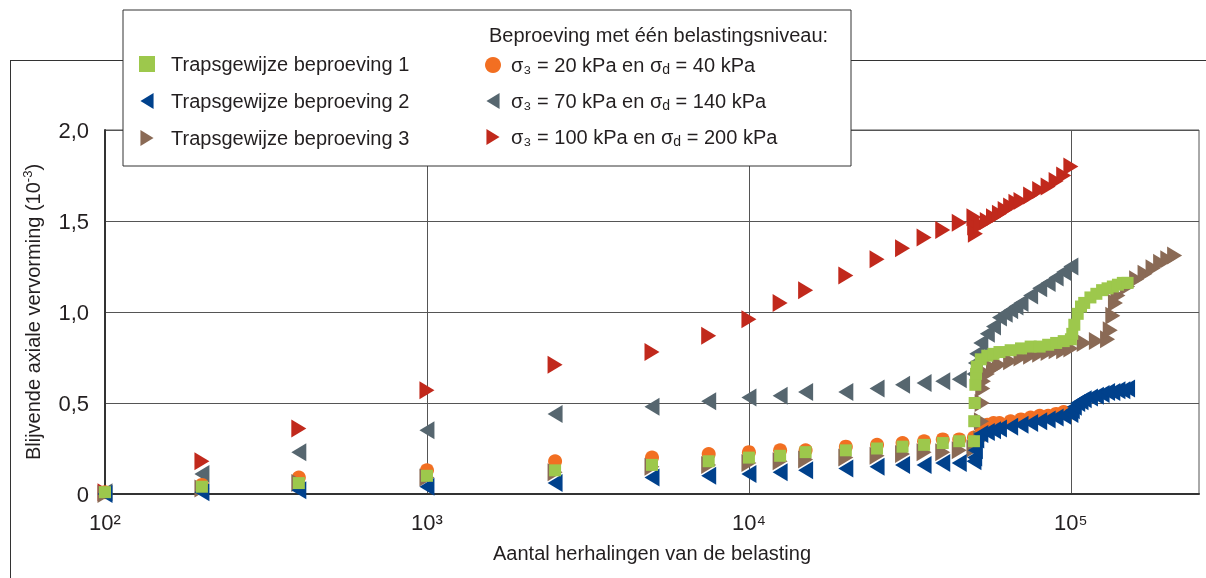 This screenshot has width=1206, height=578. What do you see at coordinates (652, 553) in the screenshot?
I see `x-axis-title: Aantal herhalingen van de belasting` at bounding box center [652, 553].